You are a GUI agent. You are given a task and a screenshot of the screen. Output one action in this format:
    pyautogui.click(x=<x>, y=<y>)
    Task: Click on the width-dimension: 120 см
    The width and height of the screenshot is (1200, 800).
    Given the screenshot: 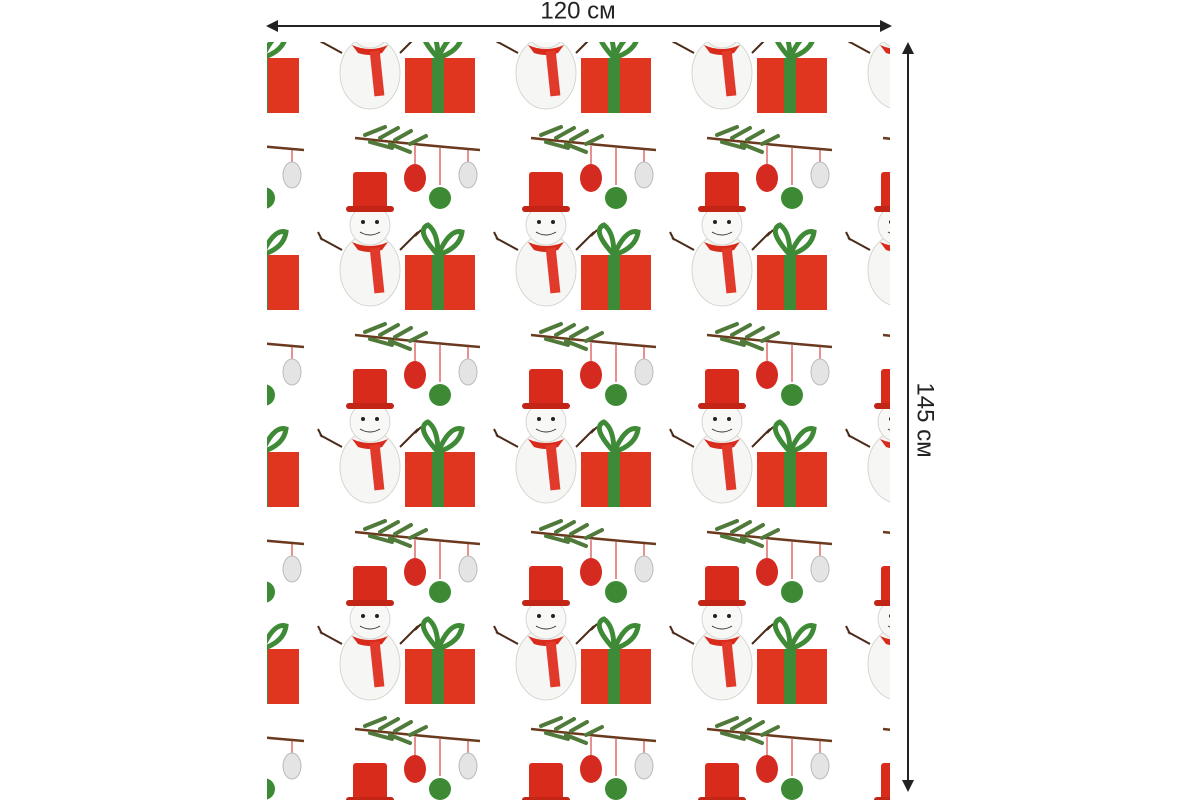 What is the action you would take?
    pyautogui.click(x=579, y=16)
    